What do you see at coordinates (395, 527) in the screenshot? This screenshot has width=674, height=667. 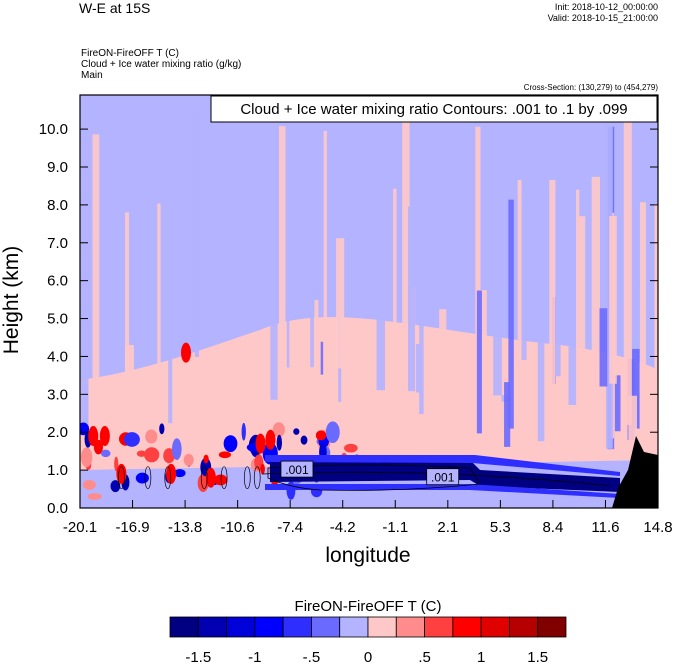 I see `x-tick-label: -1.1` at bounding box center [395, 527].